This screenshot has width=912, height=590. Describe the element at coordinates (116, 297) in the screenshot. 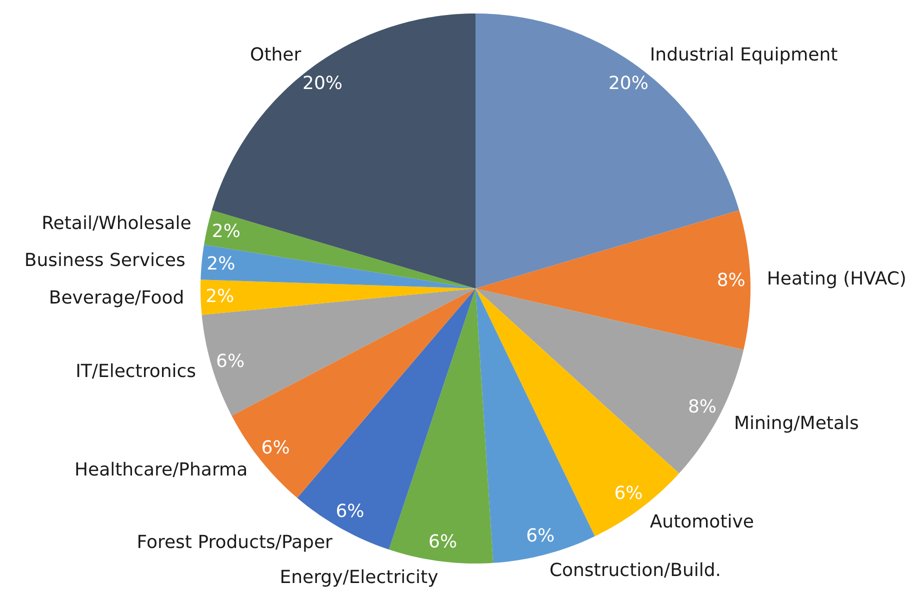

I see `slice-label: Beverage/Food` at that location.